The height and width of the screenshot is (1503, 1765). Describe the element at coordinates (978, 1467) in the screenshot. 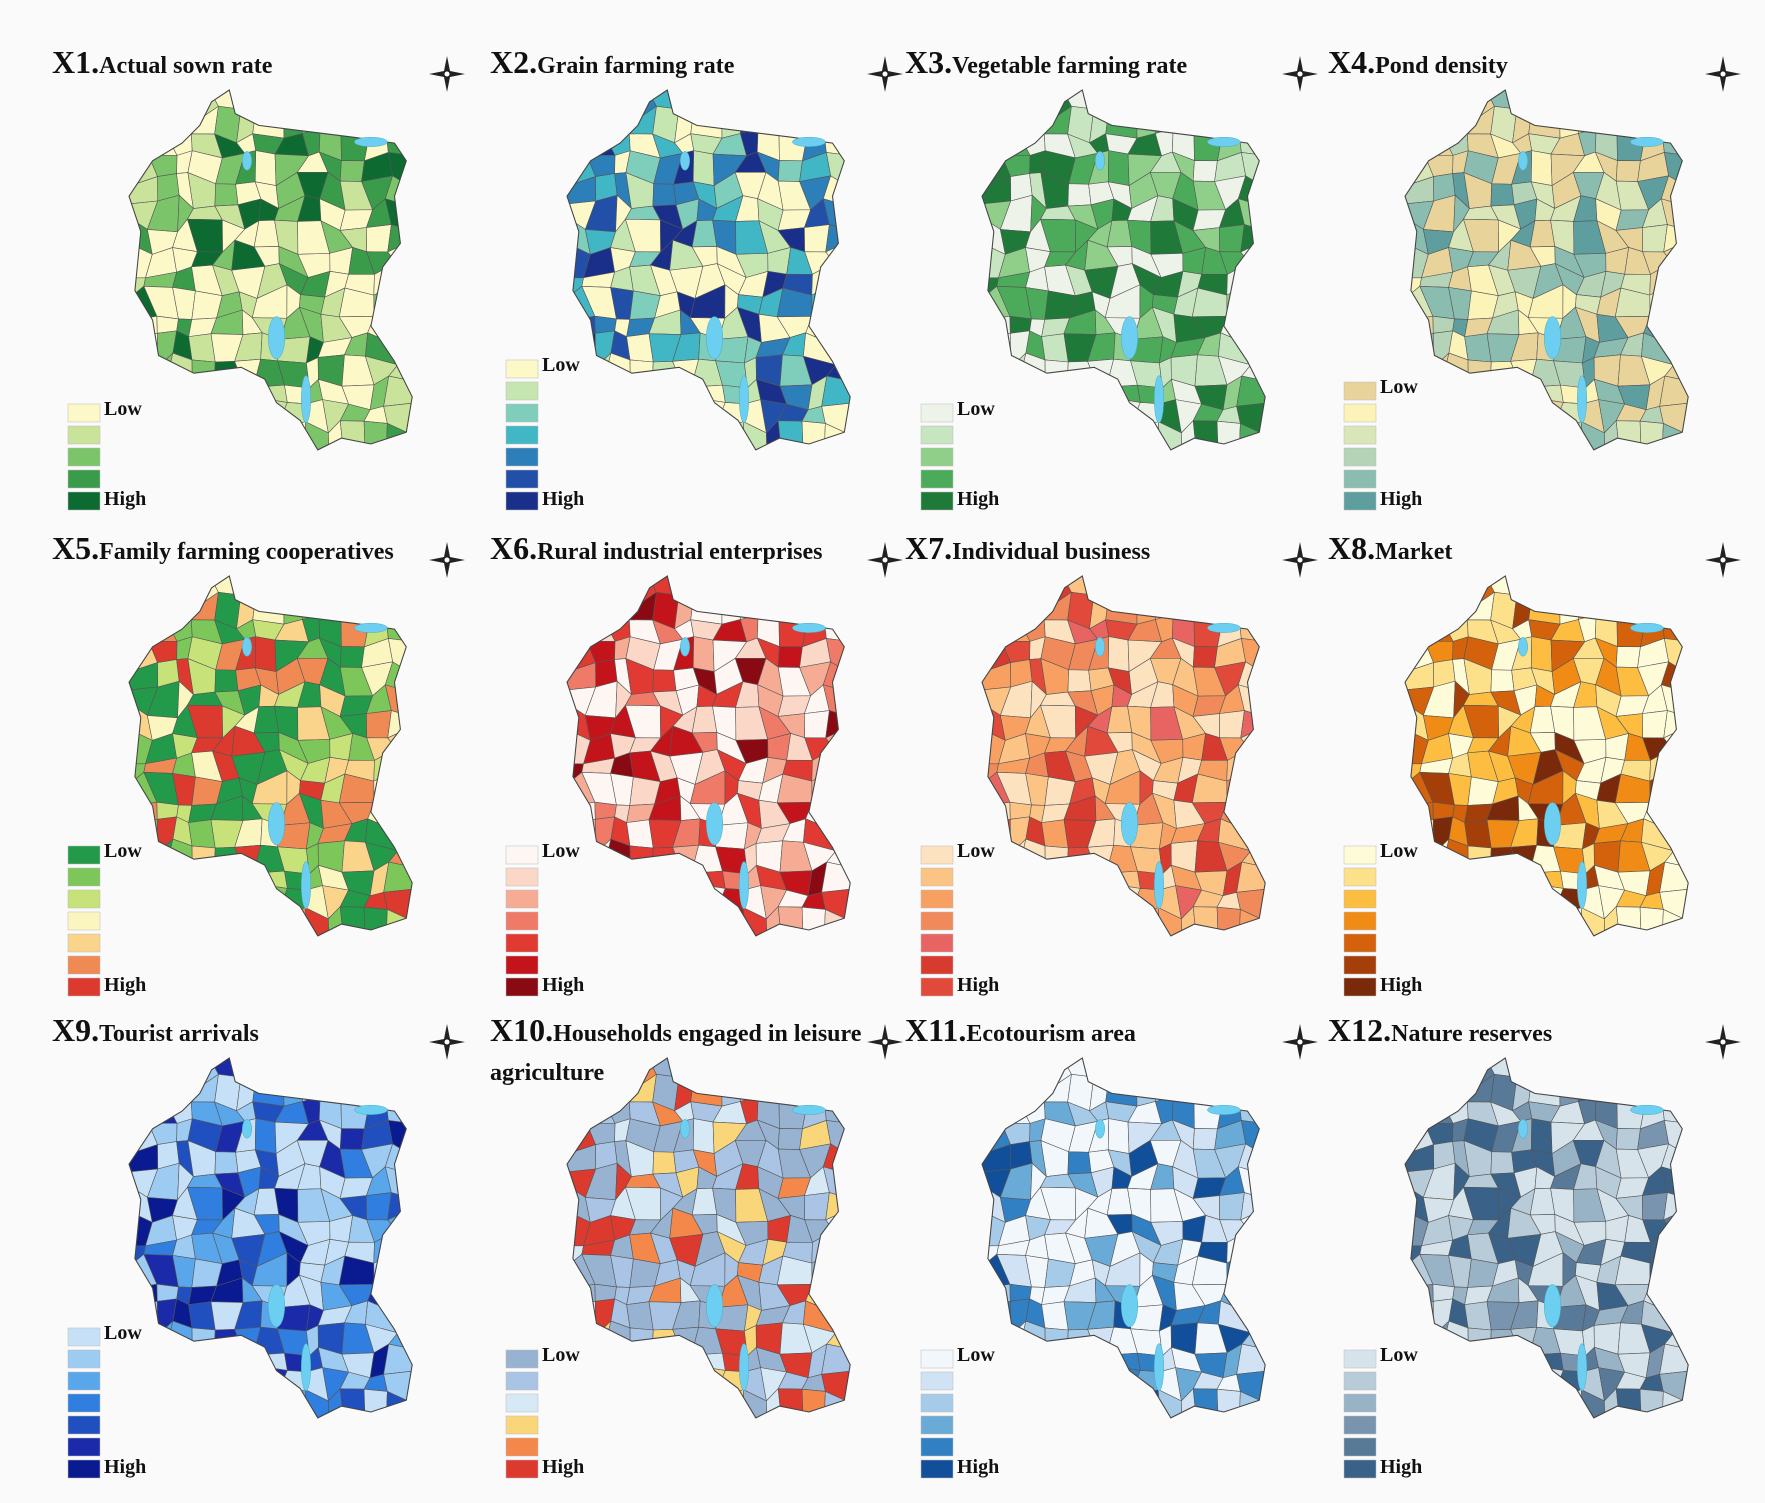

I see `legend-high: High` at that location.